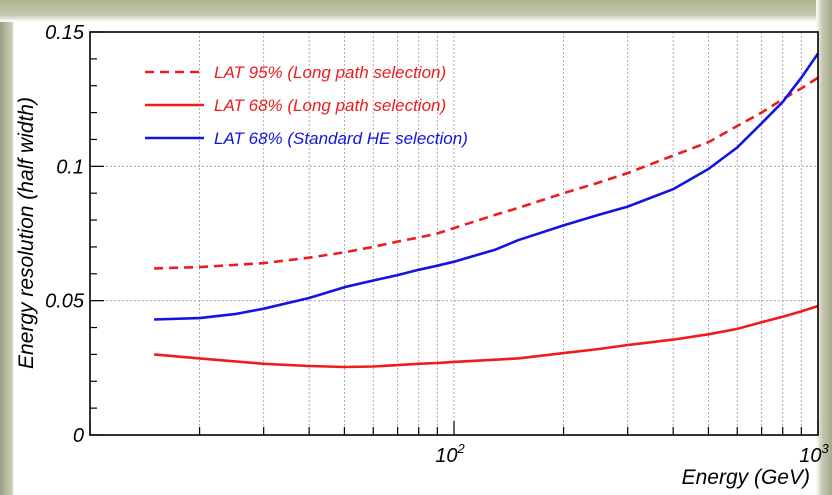 Image resolution: width=832 pixels, height=495 pixels. What do you see at coordinates (330, 72) in the screenshot?
I see `legend-label-0: LAT 95% (Long path selection)` at bounding box center [330, 72].